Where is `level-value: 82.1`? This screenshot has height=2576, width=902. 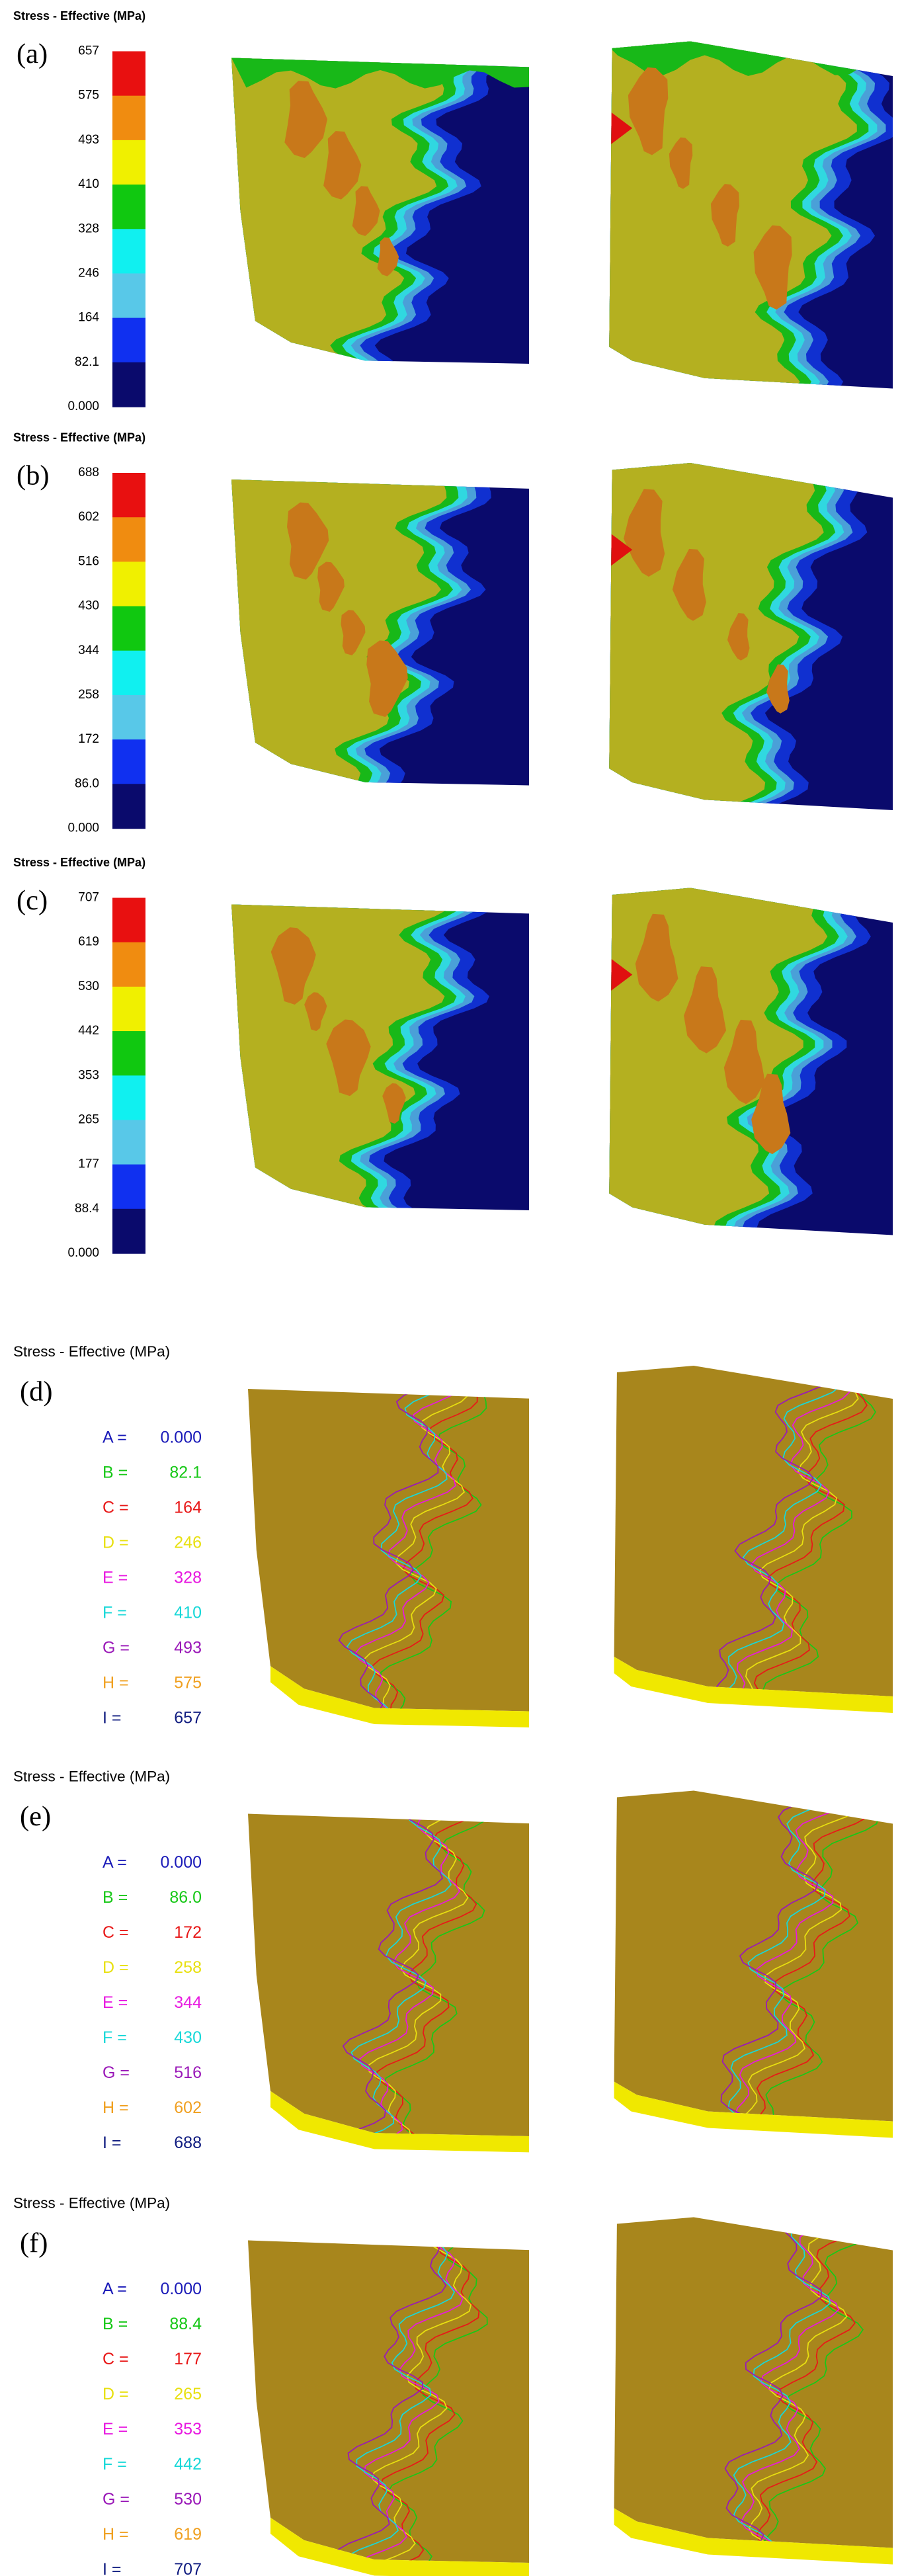 level-value: 82.1 is located at coordinates (185, 1473).